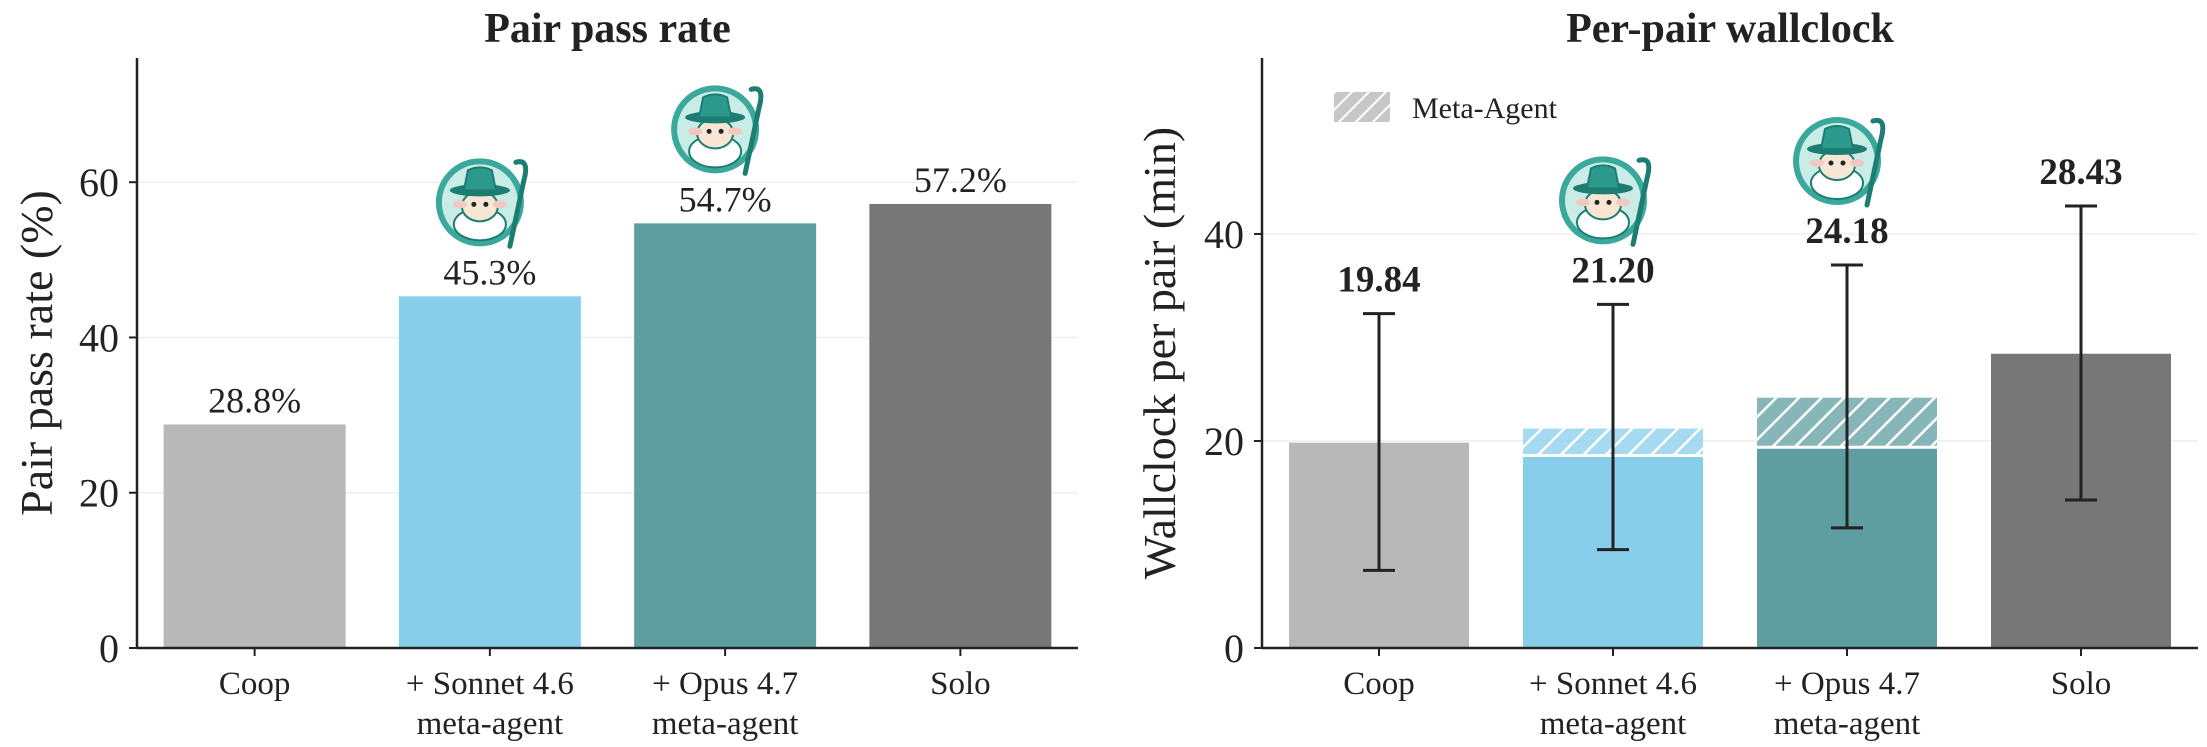 This screenshot has width=2207, height=747. What do you see at coordinates (489, 272) in the screenshot?
I see `value-label: 45.3%` at bounding box center [489, 272].